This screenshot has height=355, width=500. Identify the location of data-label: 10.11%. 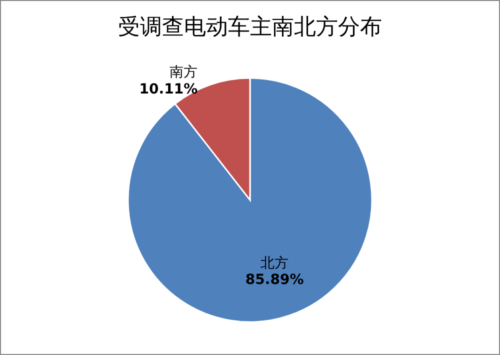
(168, 89).